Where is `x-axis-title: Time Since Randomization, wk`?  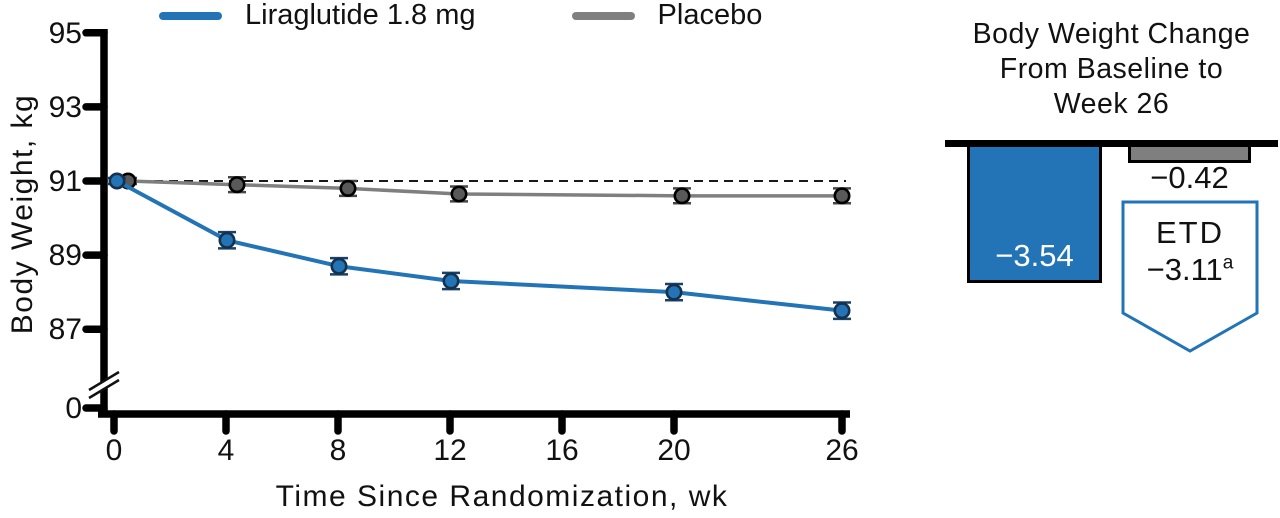 x-axis-title: Time Since Randomization, wk is located at coordinates (502, 496).